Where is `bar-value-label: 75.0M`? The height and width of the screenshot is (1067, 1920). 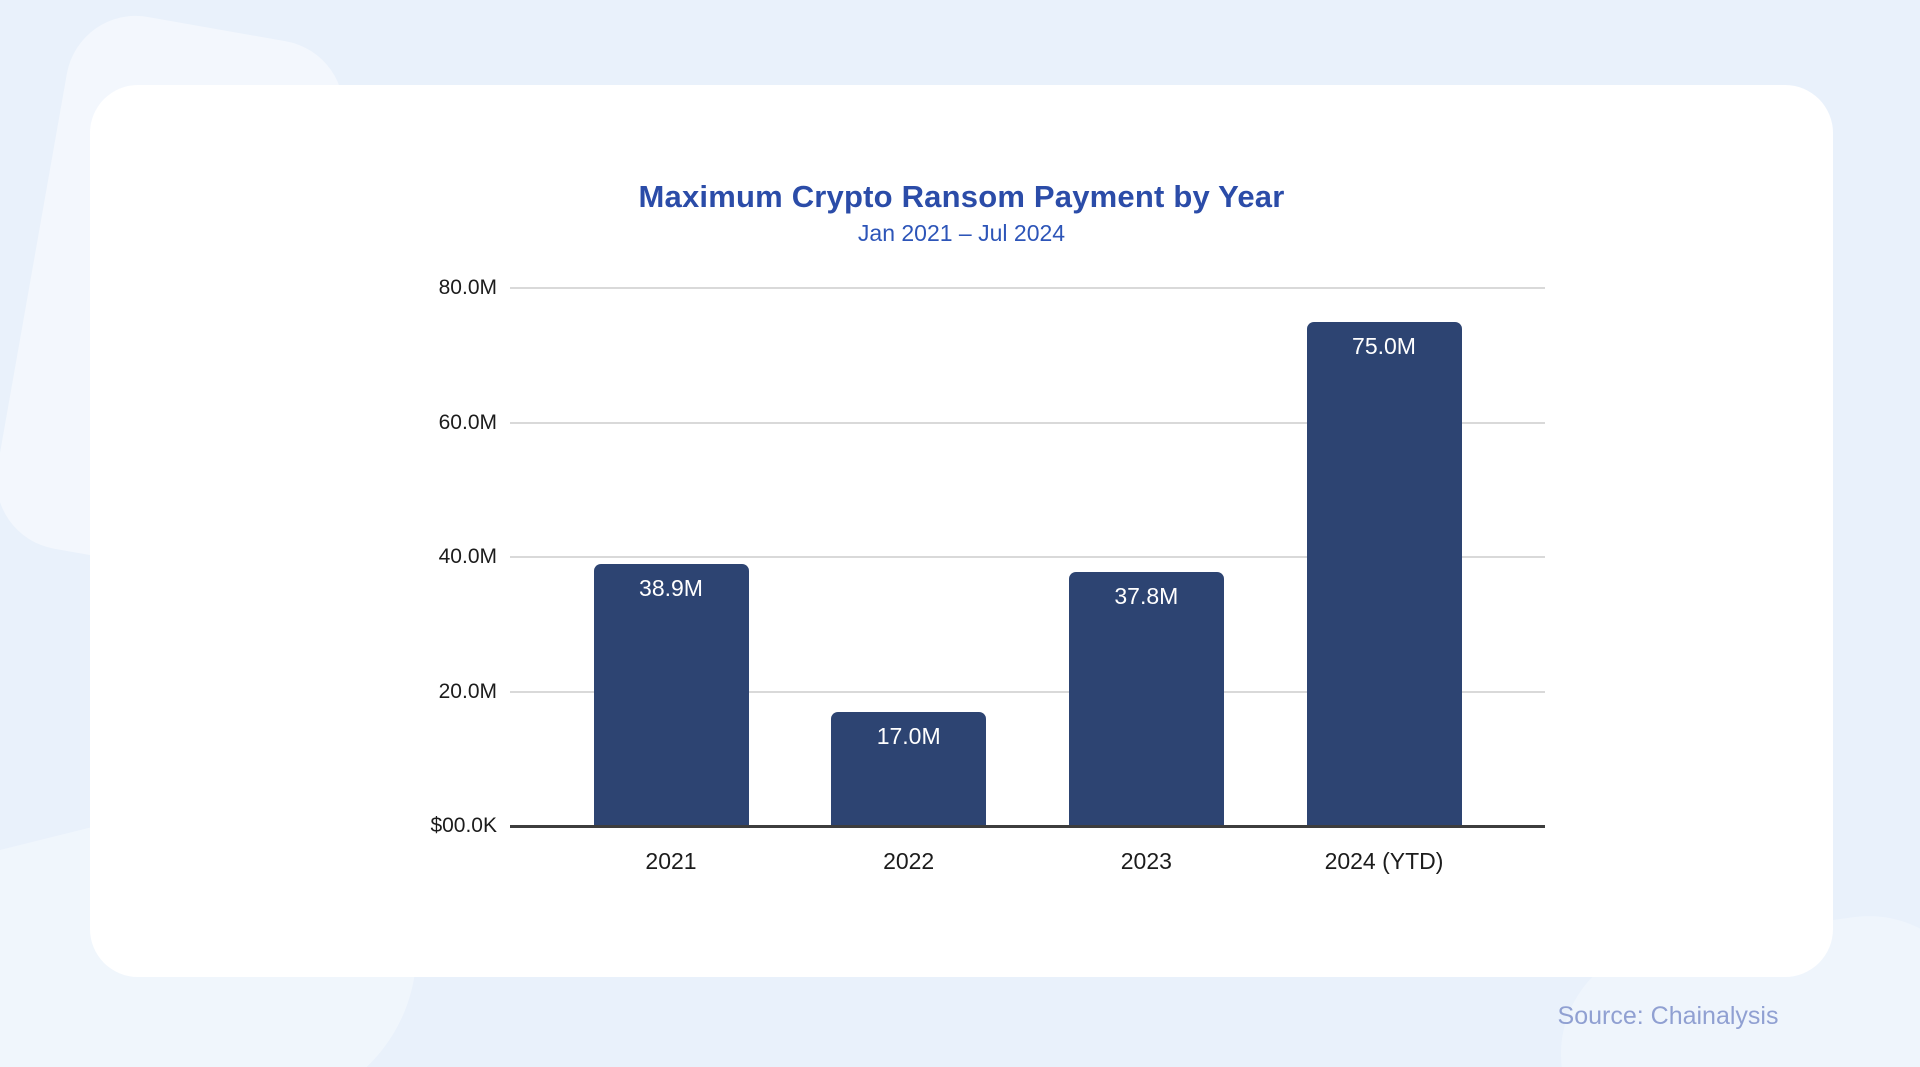 bar-value-label: 75.0M is located at coordinates (1384, 345).